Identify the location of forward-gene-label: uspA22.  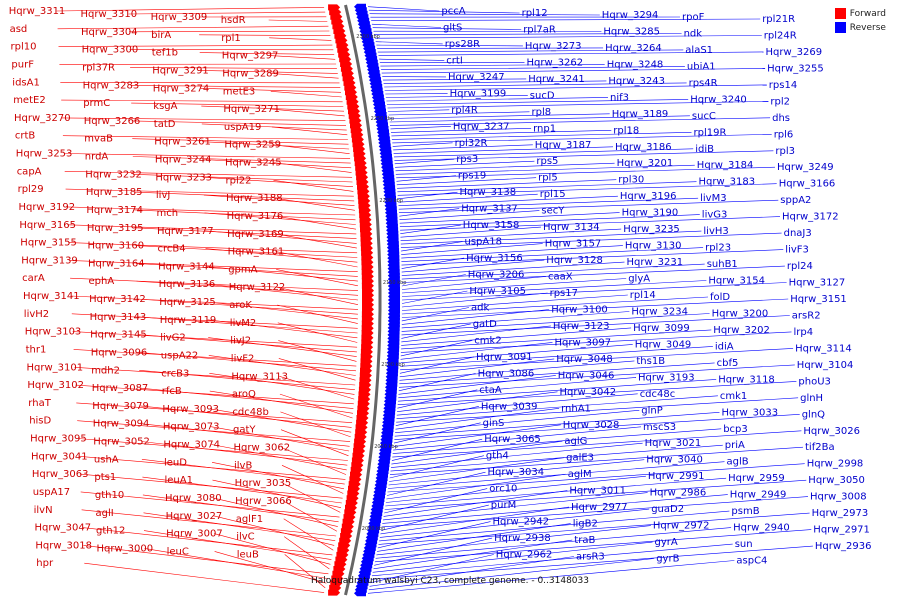
(179, 355).